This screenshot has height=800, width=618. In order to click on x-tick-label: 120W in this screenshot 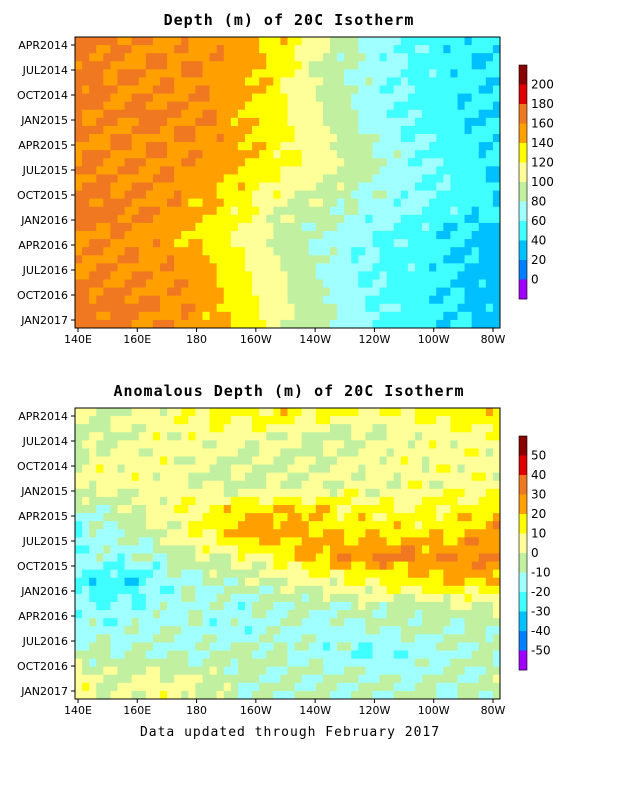, I will do `click(374, 339)`.